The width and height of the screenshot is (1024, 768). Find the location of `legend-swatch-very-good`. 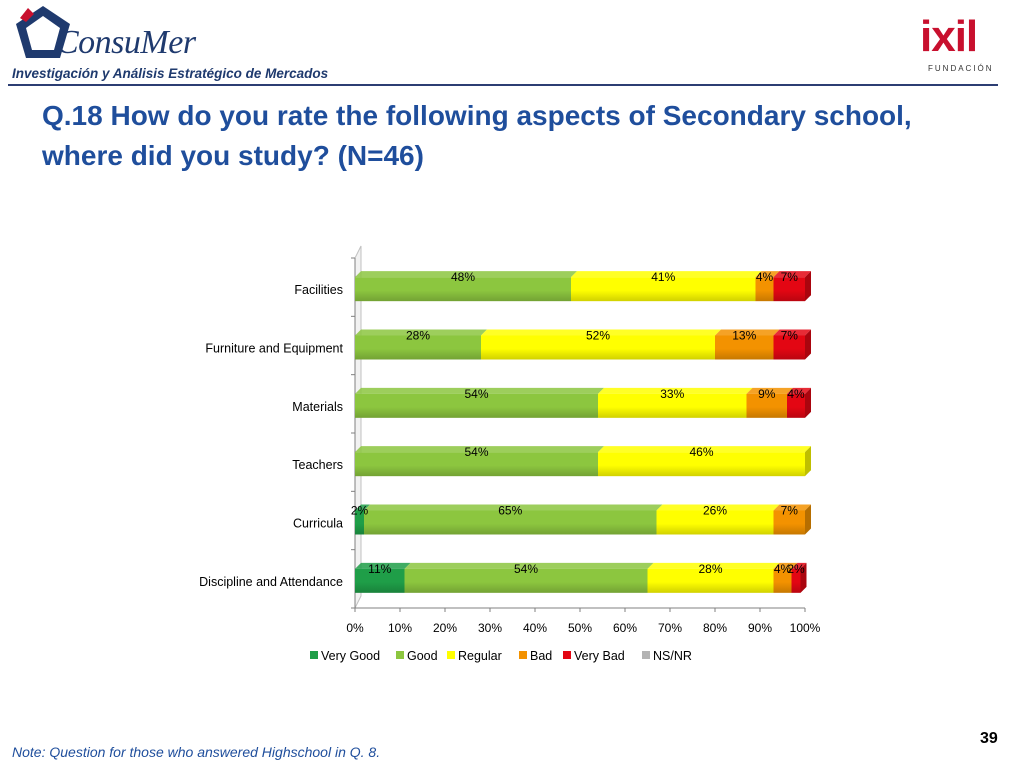

legend-swatch-very-good is located at coordinates (314, 655).